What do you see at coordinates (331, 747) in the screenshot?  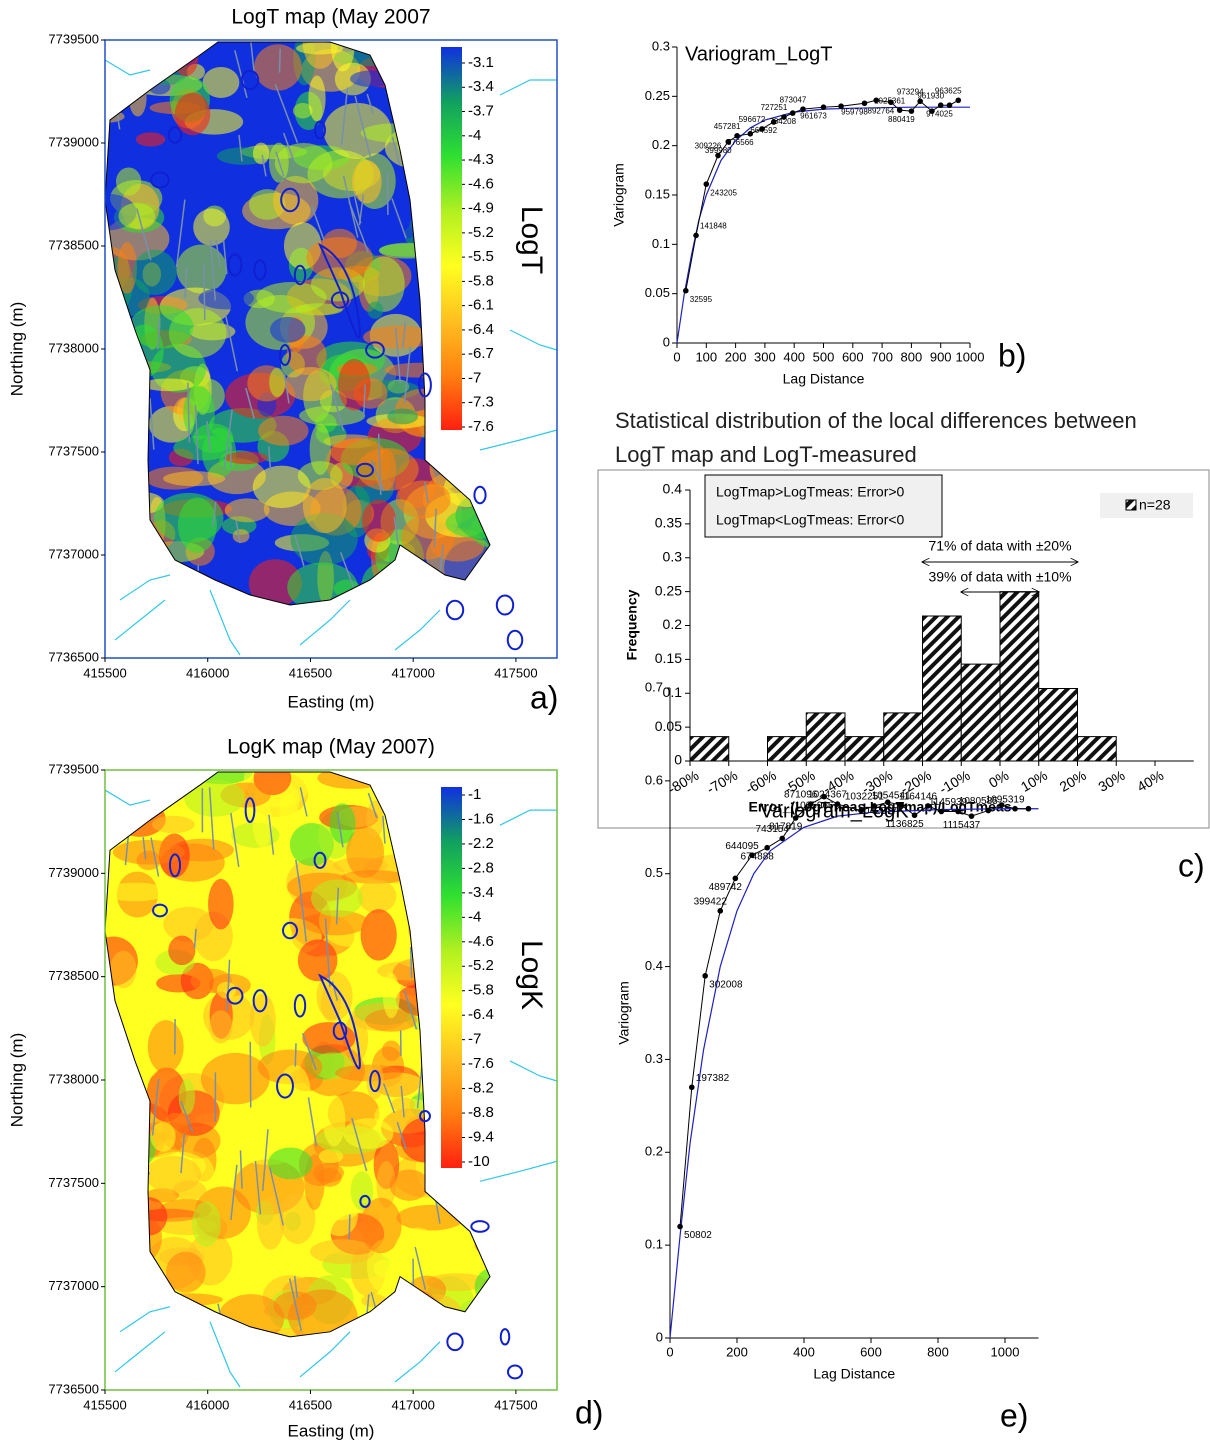 I see `chart-title: LogK map (May 2007)` at bounding box center [331, 747].